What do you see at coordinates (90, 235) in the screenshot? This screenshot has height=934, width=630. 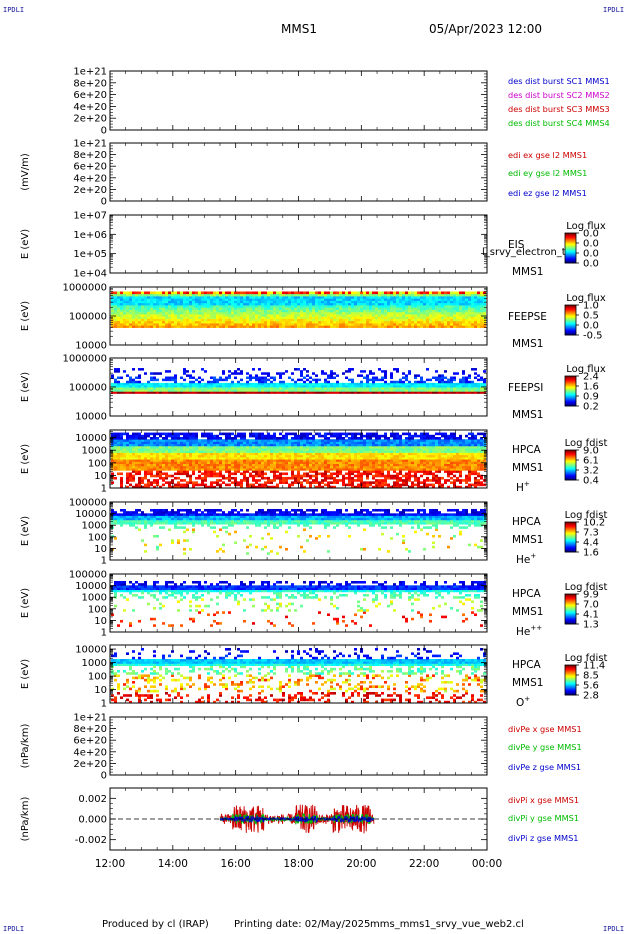 I see `y-tick-label: 1e+06` at bounding box center [90, 235].